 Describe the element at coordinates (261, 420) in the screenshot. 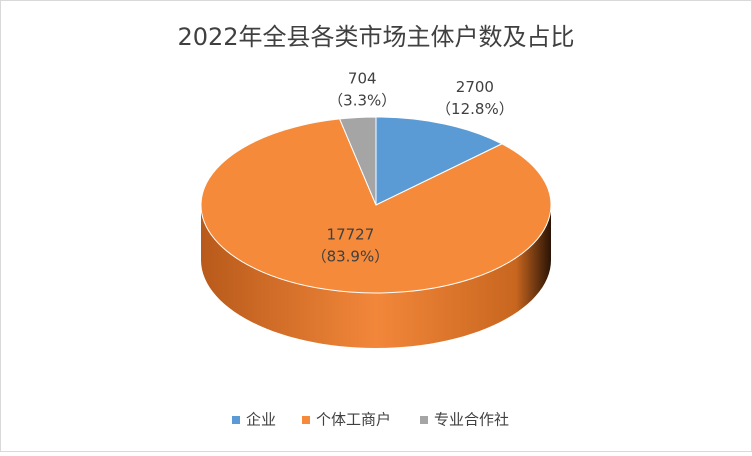

I see `legend-label: 企业` at that location.